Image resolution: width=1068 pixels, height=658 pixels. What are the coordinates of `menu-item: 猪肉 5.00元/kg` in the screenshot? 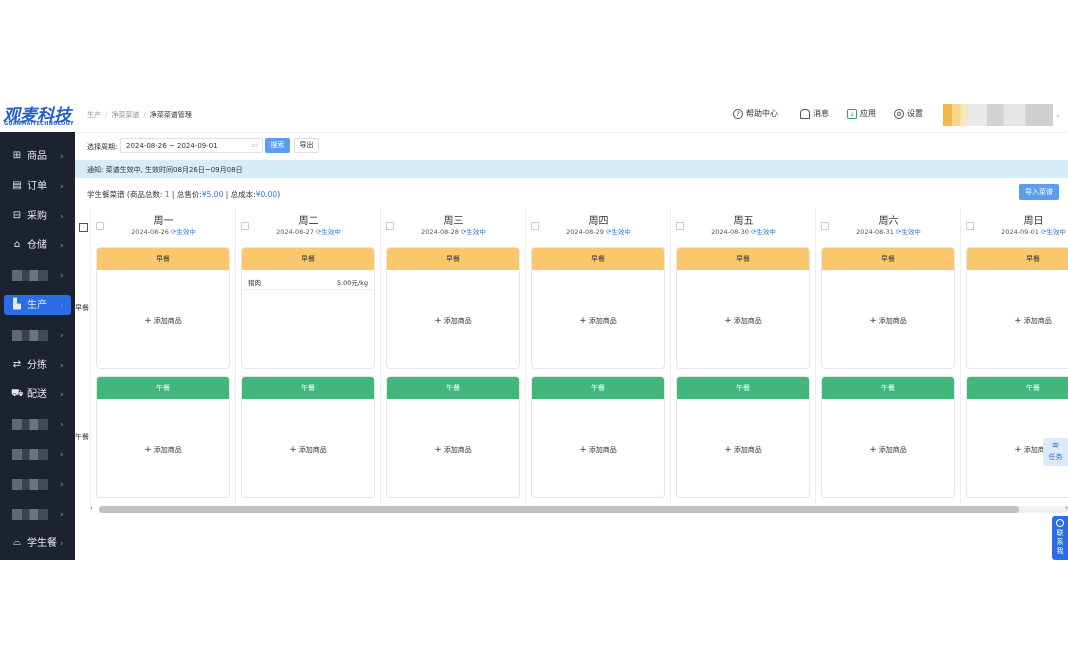 It's located at (308, 281).